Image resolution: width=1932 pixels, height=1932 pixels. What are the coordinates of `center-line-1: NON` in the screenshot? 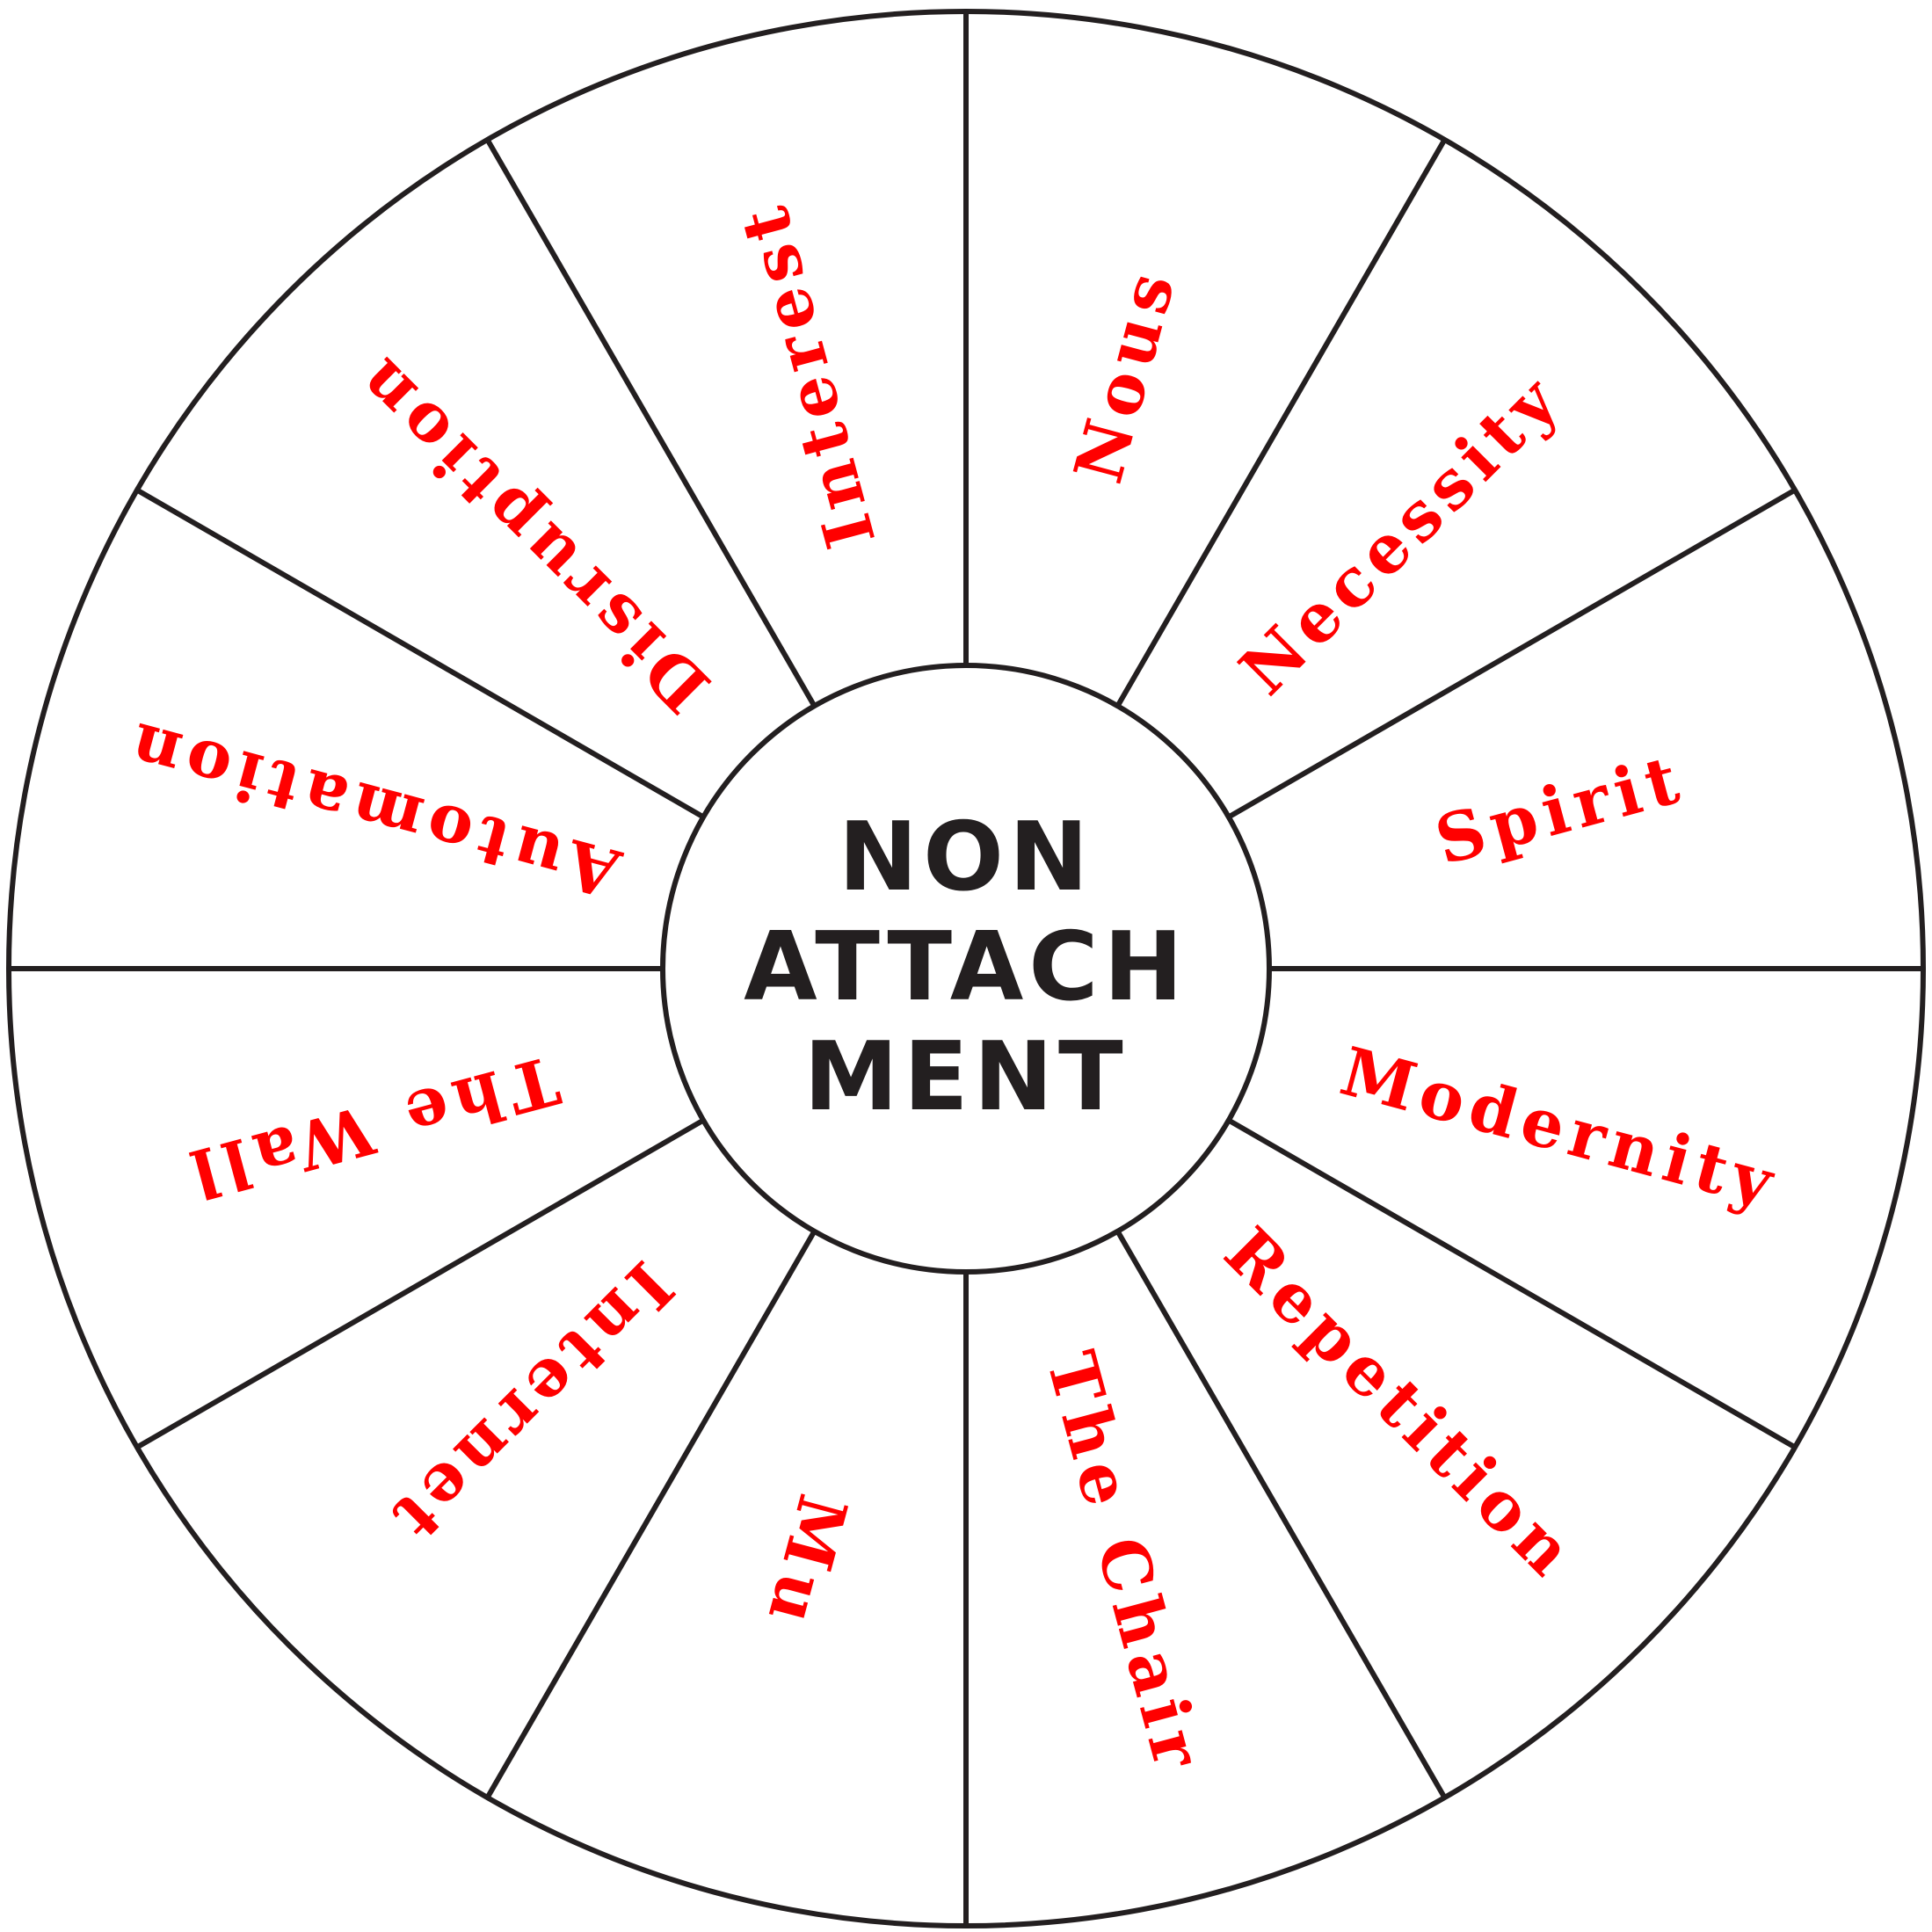 It's located at (966, 857).